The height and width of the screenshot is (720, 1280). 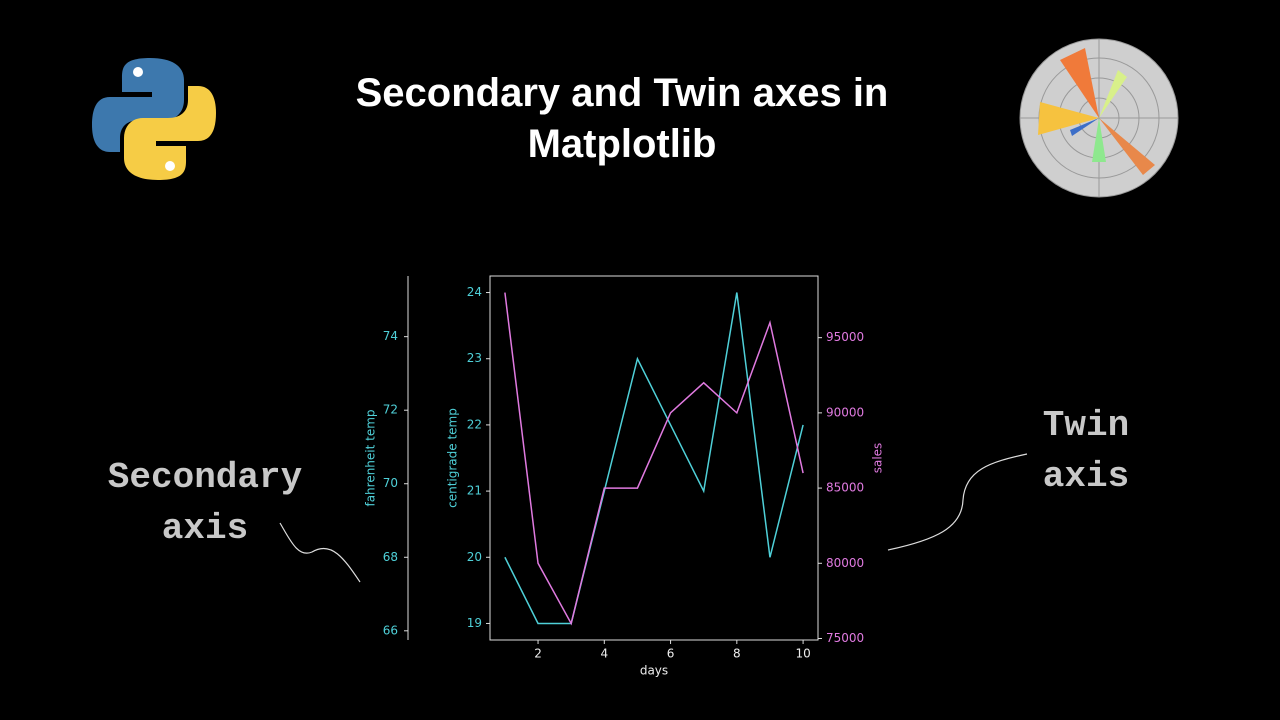 What do you see at coordinates (371, 457) in the screenshot?
I see `secondary-axis-label: fahrenheit temp` at bounding box center [371, 457].